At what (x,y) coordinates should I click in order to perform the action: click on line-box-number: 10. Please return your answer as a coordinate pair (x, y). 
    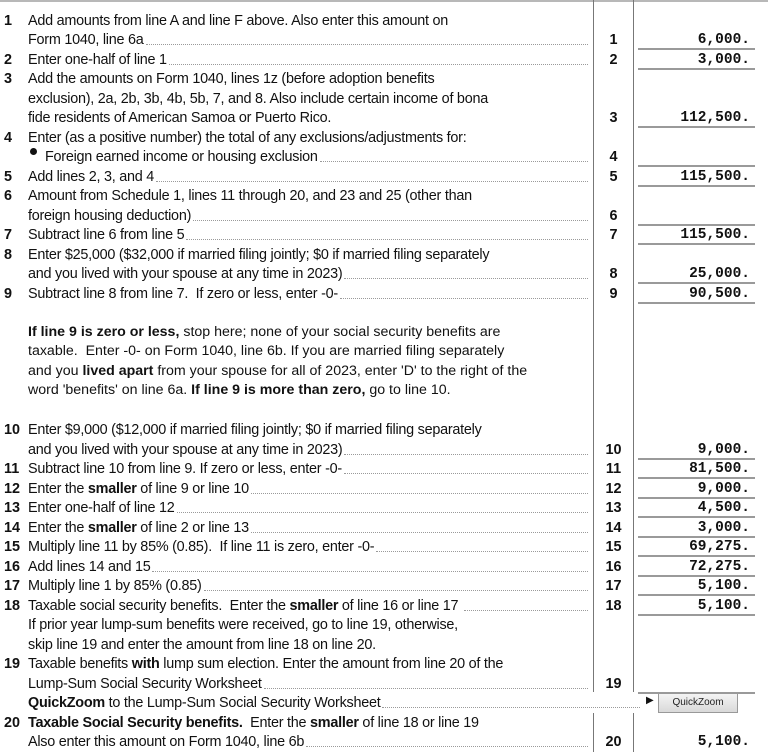
    Looking at the image, I should click on (613, 449).